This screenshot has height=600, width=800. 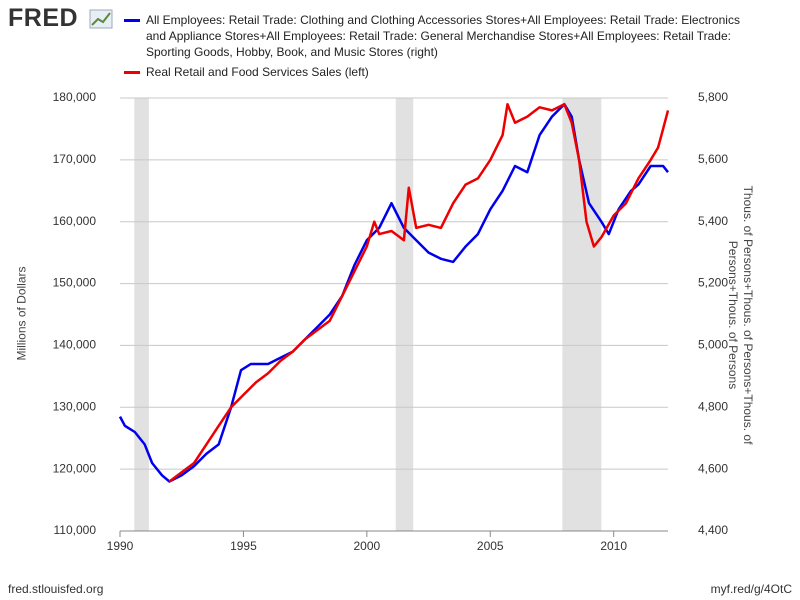 What do you see at coordinates (75, 468) in the screenshot?
I see `y-tick-label: 120,000` at bounding box center [75, 468].